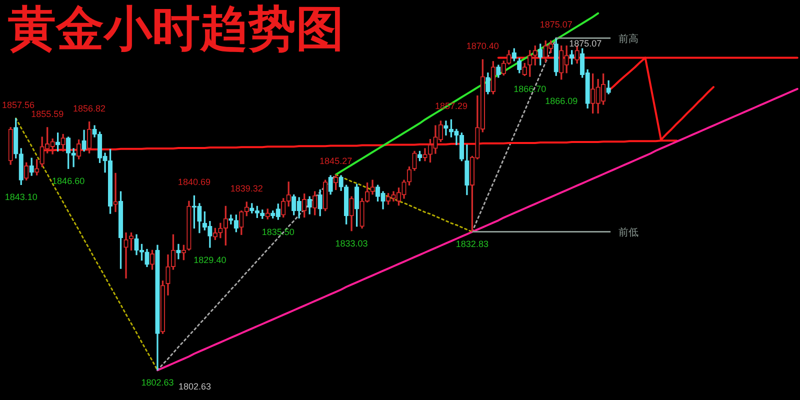 The image size is (800, 400). What do you see at coordinates (530, 89) in the screenshot?
I see `annotation: 1866.70` at bounding box center [530, 89].